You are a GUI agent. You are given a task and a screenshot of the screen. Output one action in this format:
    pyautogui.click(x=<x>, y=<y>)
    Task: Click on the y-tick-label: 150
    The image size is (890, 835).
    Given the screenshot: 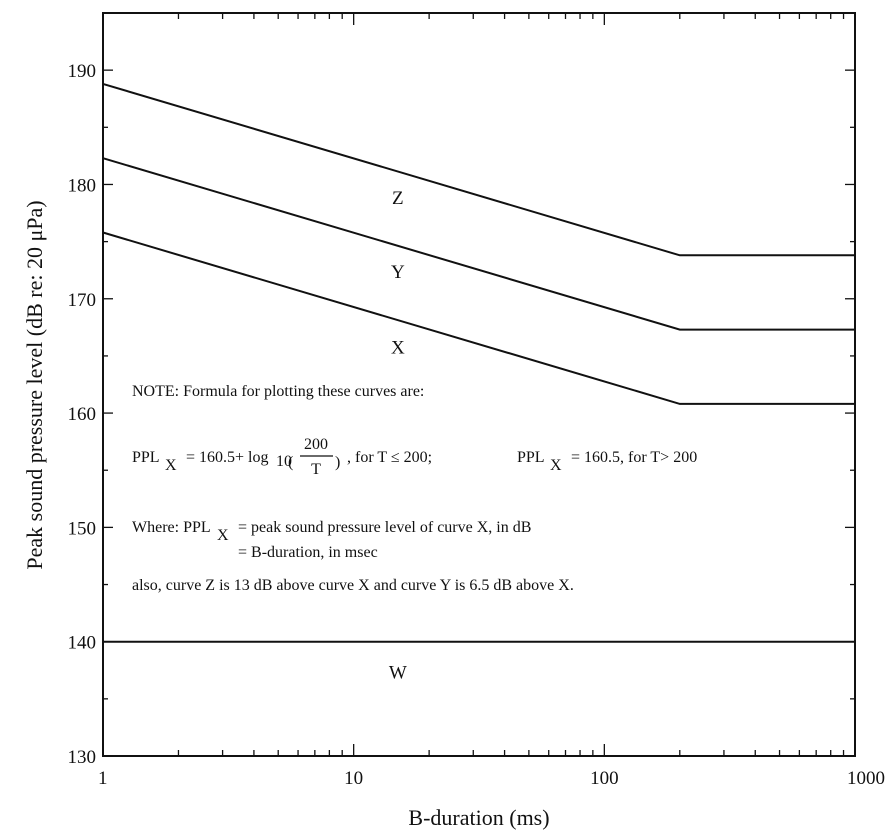 What is the action you would take?
    pyautogui.click(x=82, y=528)
    